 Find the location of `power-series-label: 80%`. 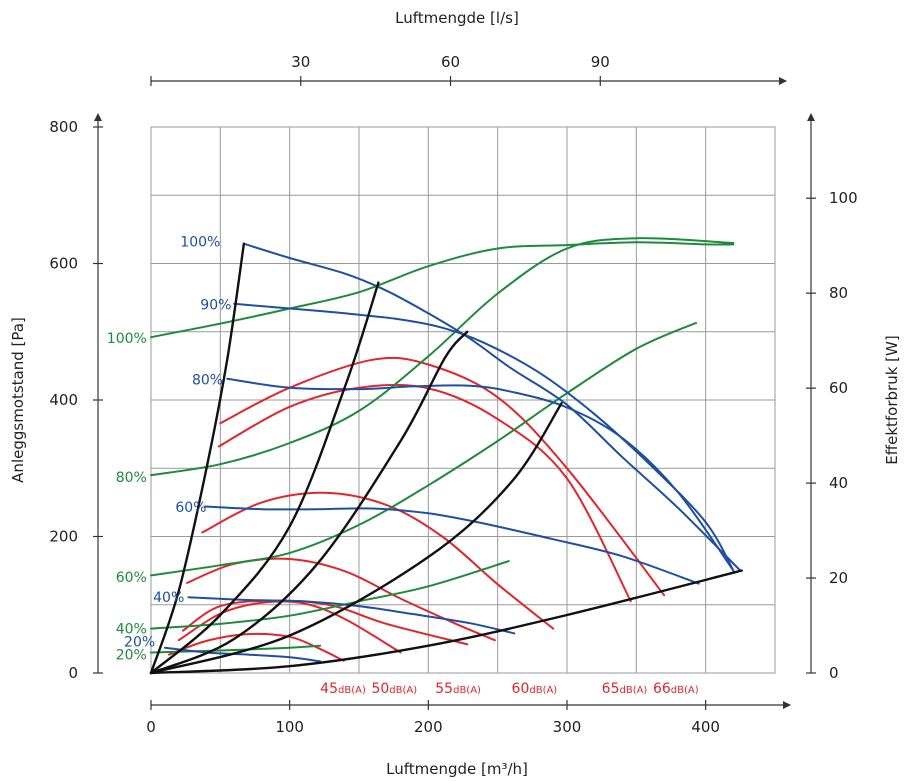

power-series-label: 80% is located at coordinates (131, 478).